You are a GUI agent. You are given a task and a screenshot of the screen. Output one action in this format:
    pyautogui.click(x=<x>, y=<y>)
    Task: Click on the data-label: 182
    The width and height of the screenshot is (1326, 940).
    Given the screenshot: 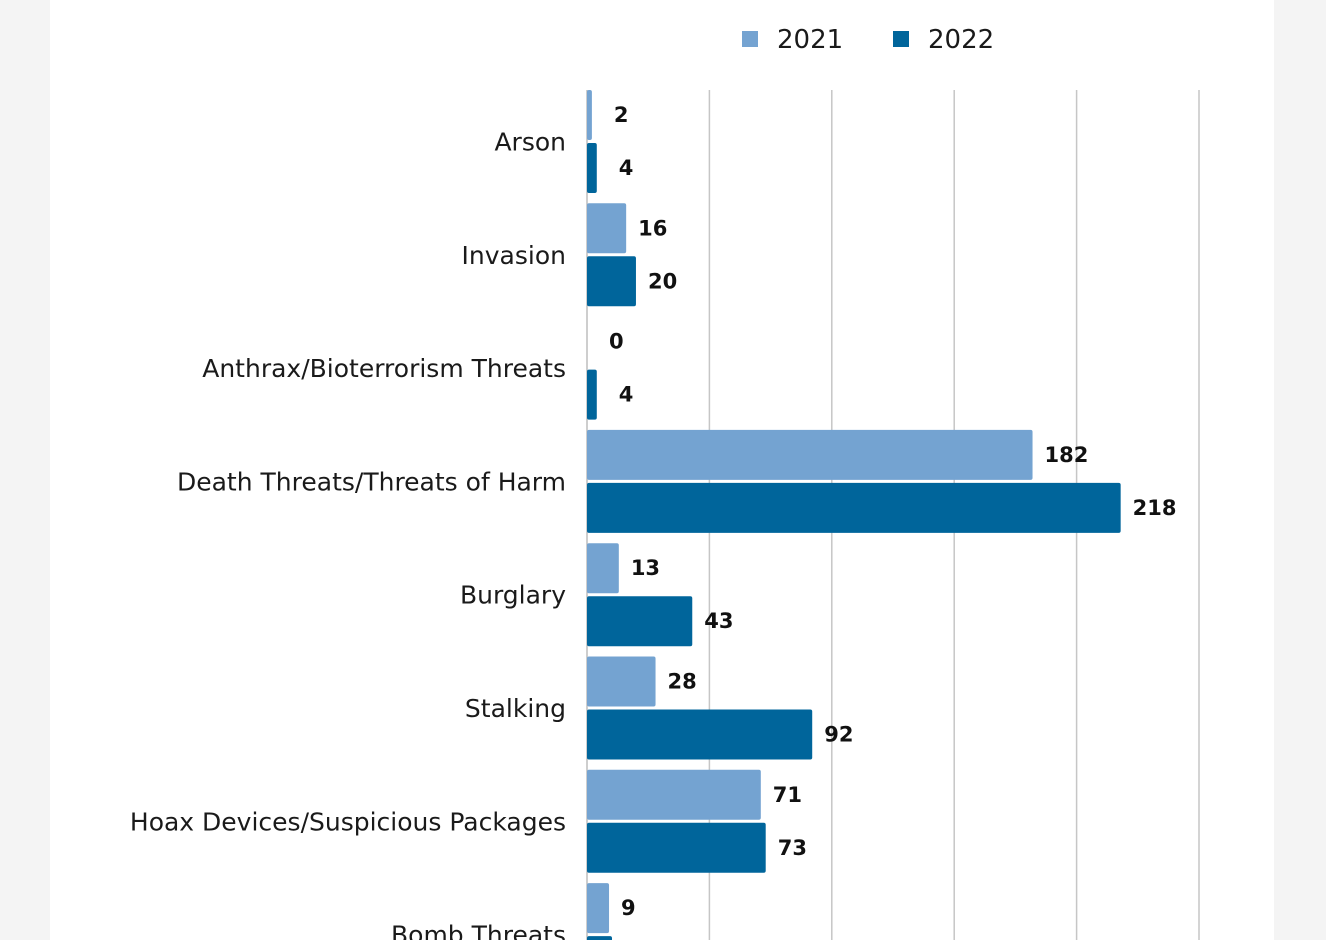 What is the action you would take?
    pyautogui.click(x=1067, y=455)
    